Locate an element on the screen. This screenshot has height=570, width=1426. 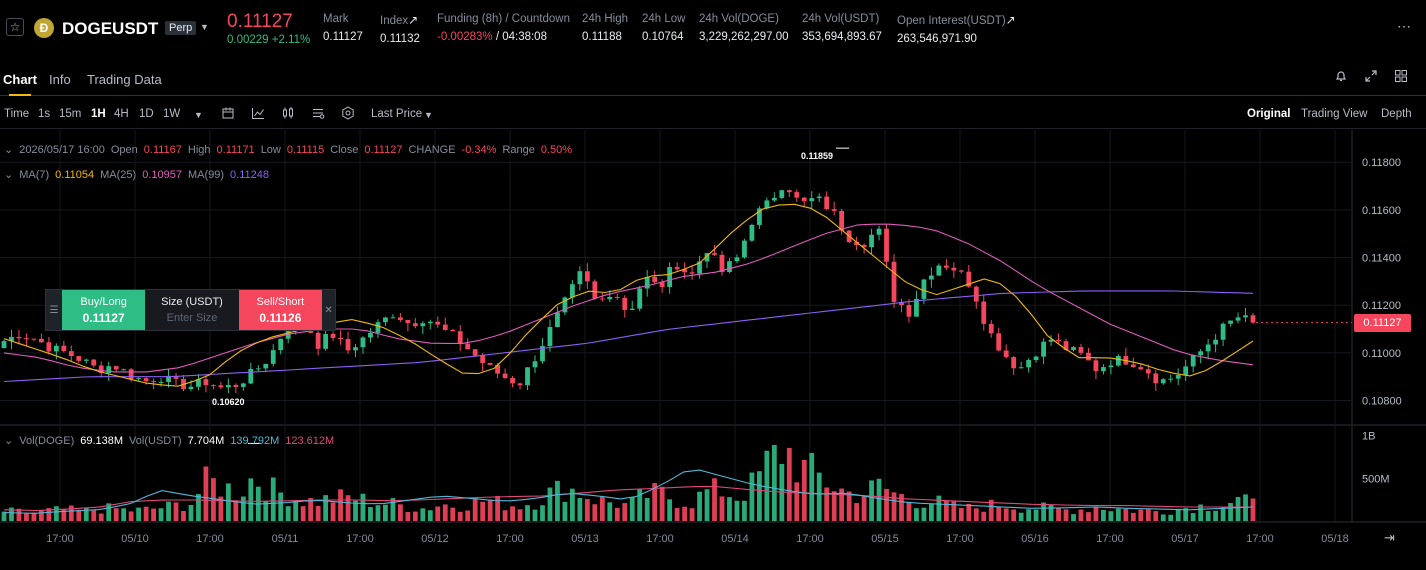
ma-collapse-caret-icon: ⌄ is located at coordinates (9, 175).